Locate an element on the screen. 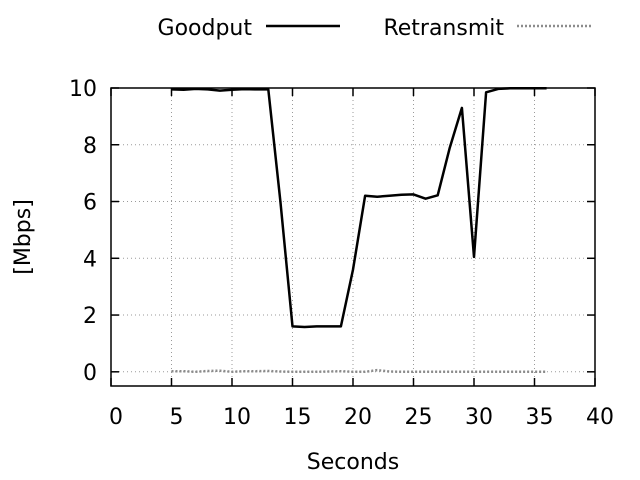  series-line-retransmit is located at coordinates (359, 371).